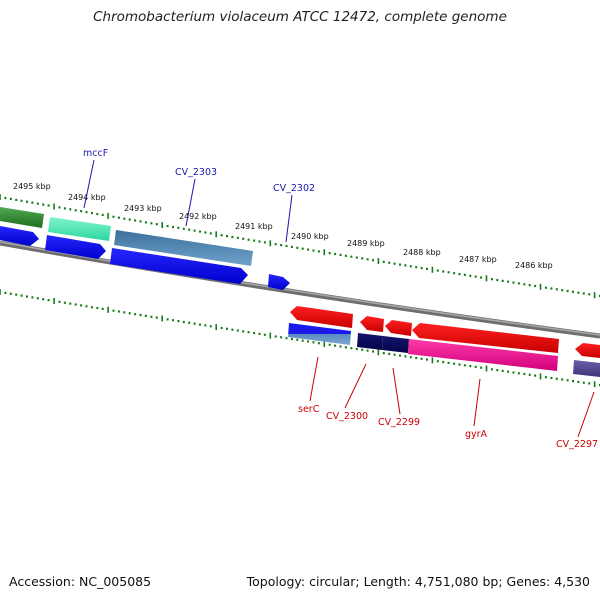  What do you see at coordinates (80, 581) in the screenshot?
I see `accession-text: Accession: NC_005085` at bounding box center [80, 581].